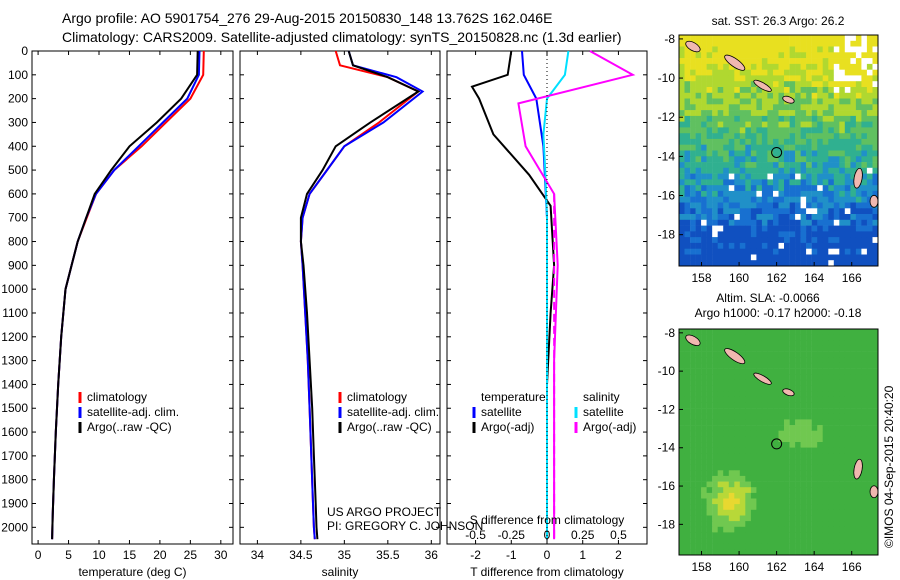 Image resolution: width=900 pixels, height=580 pixels. Describe the element at coordinates (556, 295) in the screenshot. I see `series-line` at that location.